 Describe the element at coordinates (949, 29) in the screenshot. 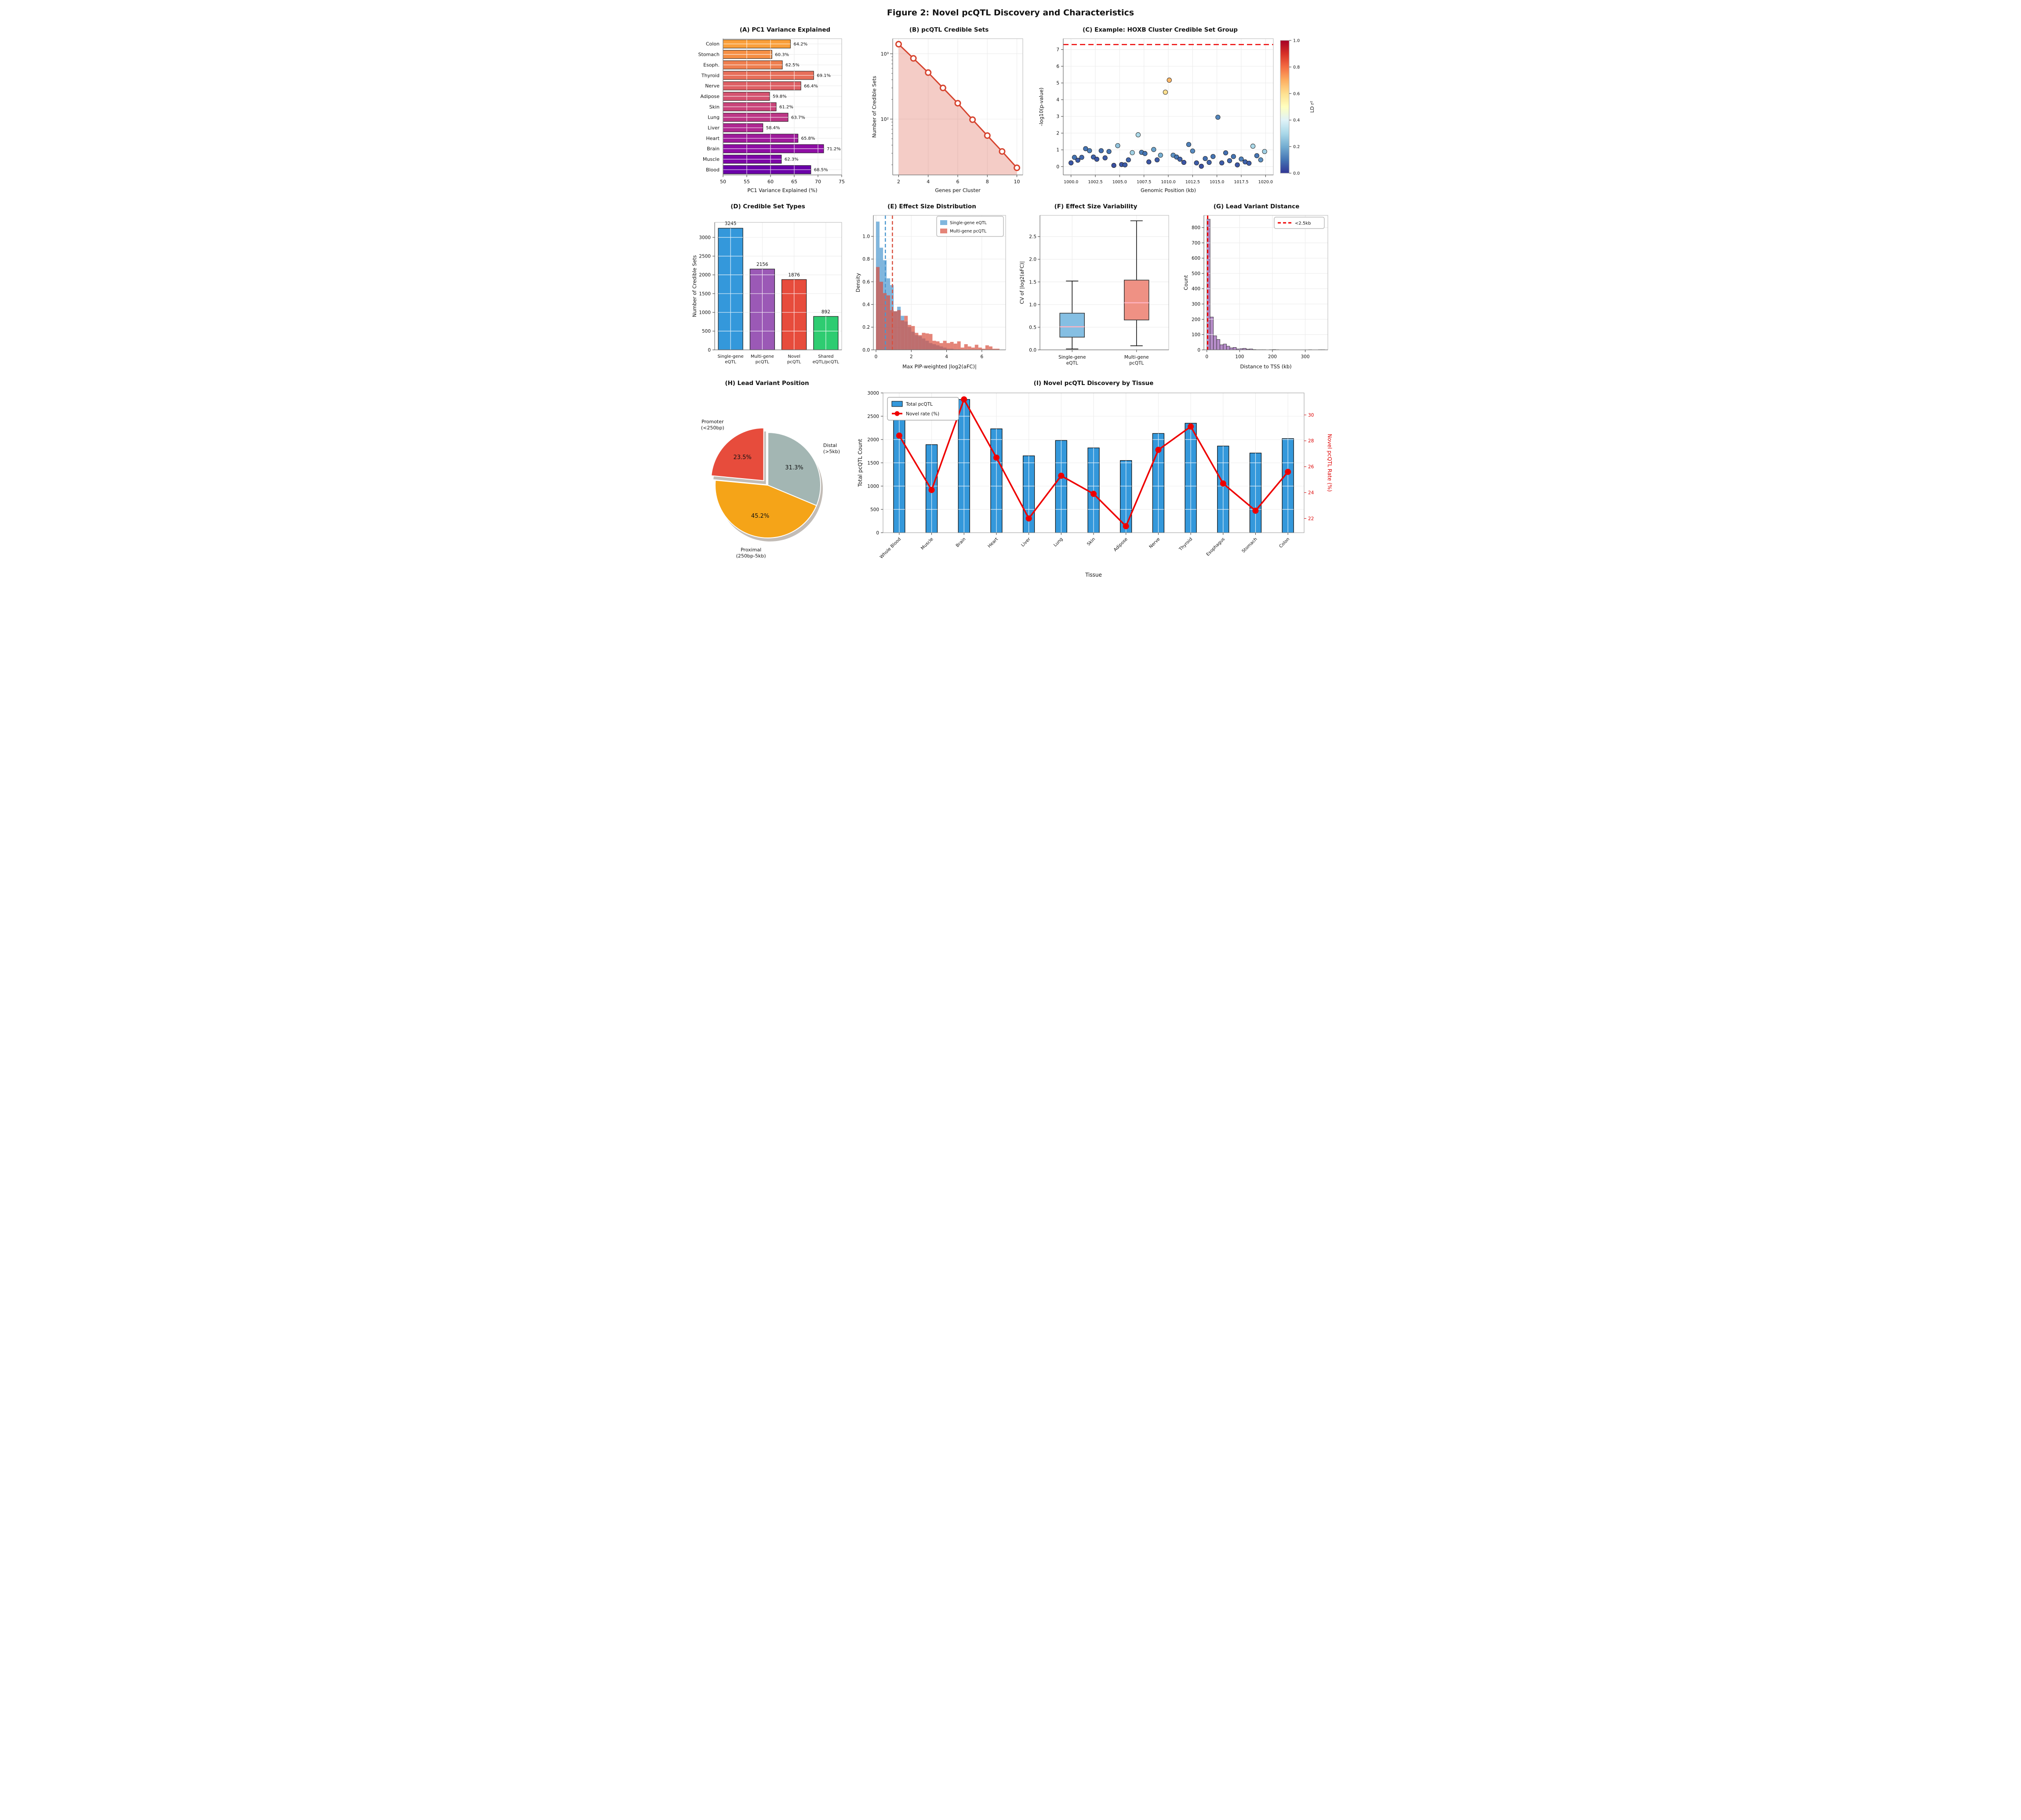

I see `panel-b-title: (B) pcQTL Credible Sets` at that location.